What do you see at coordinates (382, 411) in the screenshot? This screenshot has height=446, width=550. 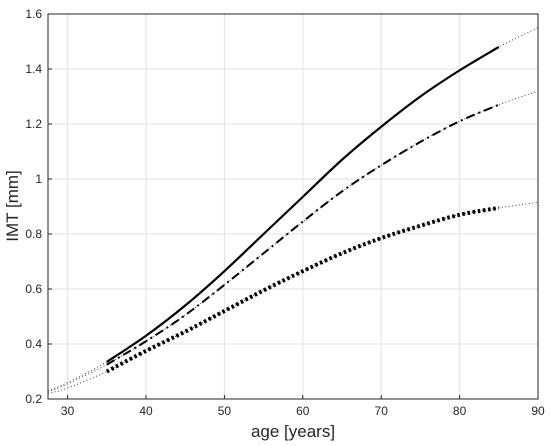 I see `x-tick-label: 70` at bounding box center [382, 411].